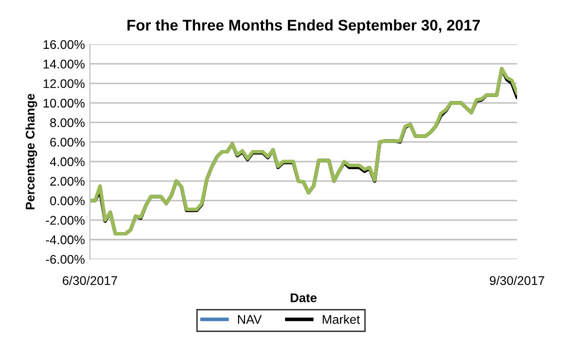  I want to click on y-tick-label: 12.00%, so click(64, 83).